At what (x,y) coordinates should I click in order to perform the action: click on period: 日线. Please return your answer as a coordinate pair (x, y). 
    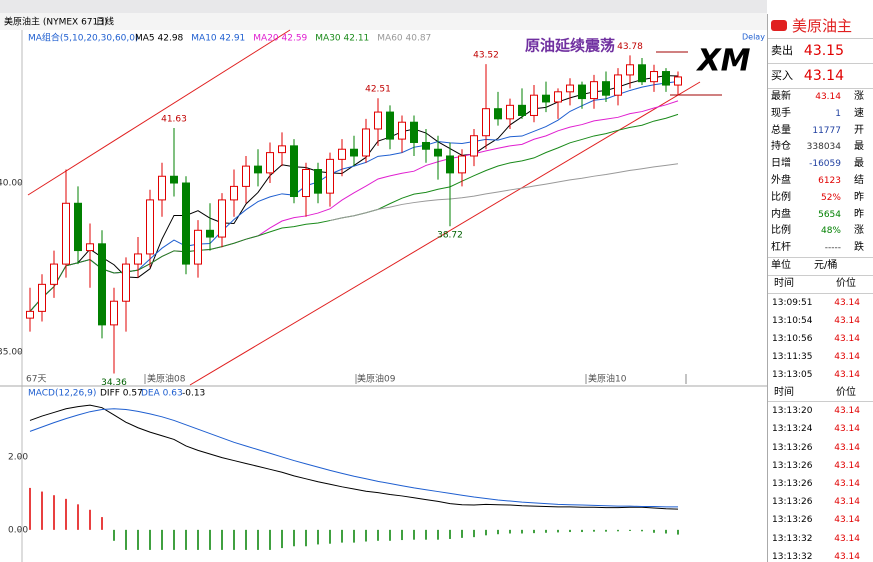
    Looking at the image, I should click on (105, 22).